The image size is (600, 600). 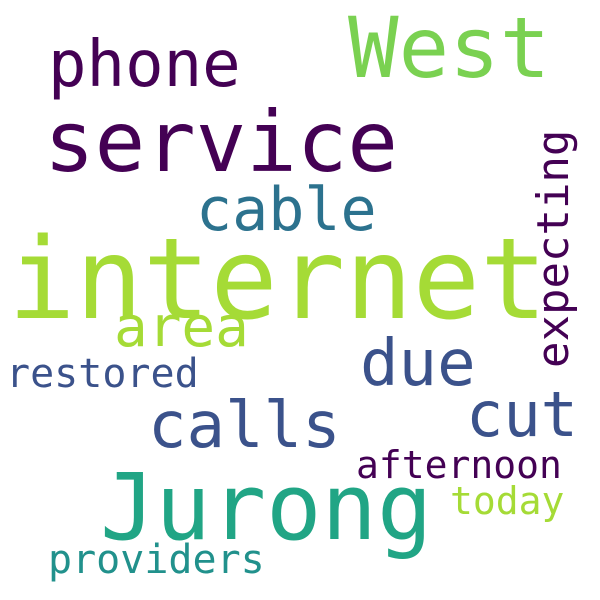 What do you see at coordinates (181, 327) in the screenshot?
I see `word-area: area` at bounding box center [181, 327].